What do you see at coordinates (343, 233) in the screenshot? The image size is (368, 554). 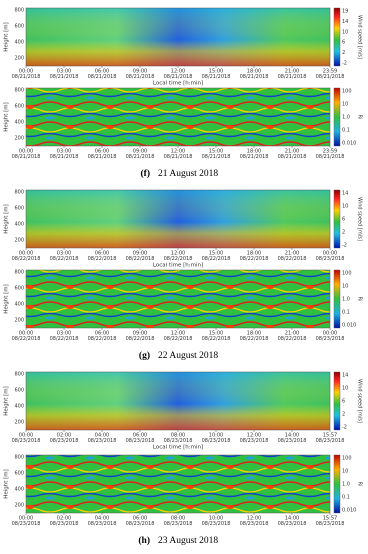 I see `colorbar-tick-label: 2` at bounding box center [343, 233].